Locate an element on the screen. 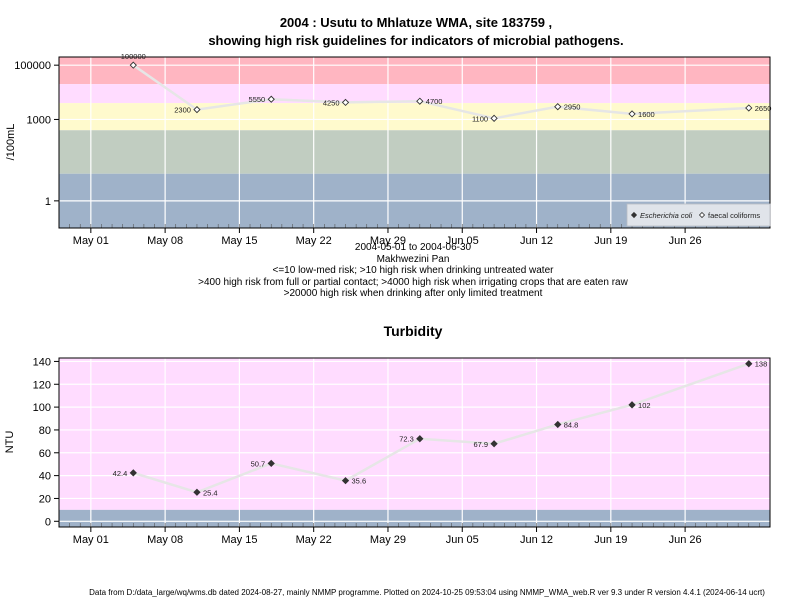 This screenshot has height=600, width=800. top-x-tick-label: May 08 is located at coordinates (165, 241).